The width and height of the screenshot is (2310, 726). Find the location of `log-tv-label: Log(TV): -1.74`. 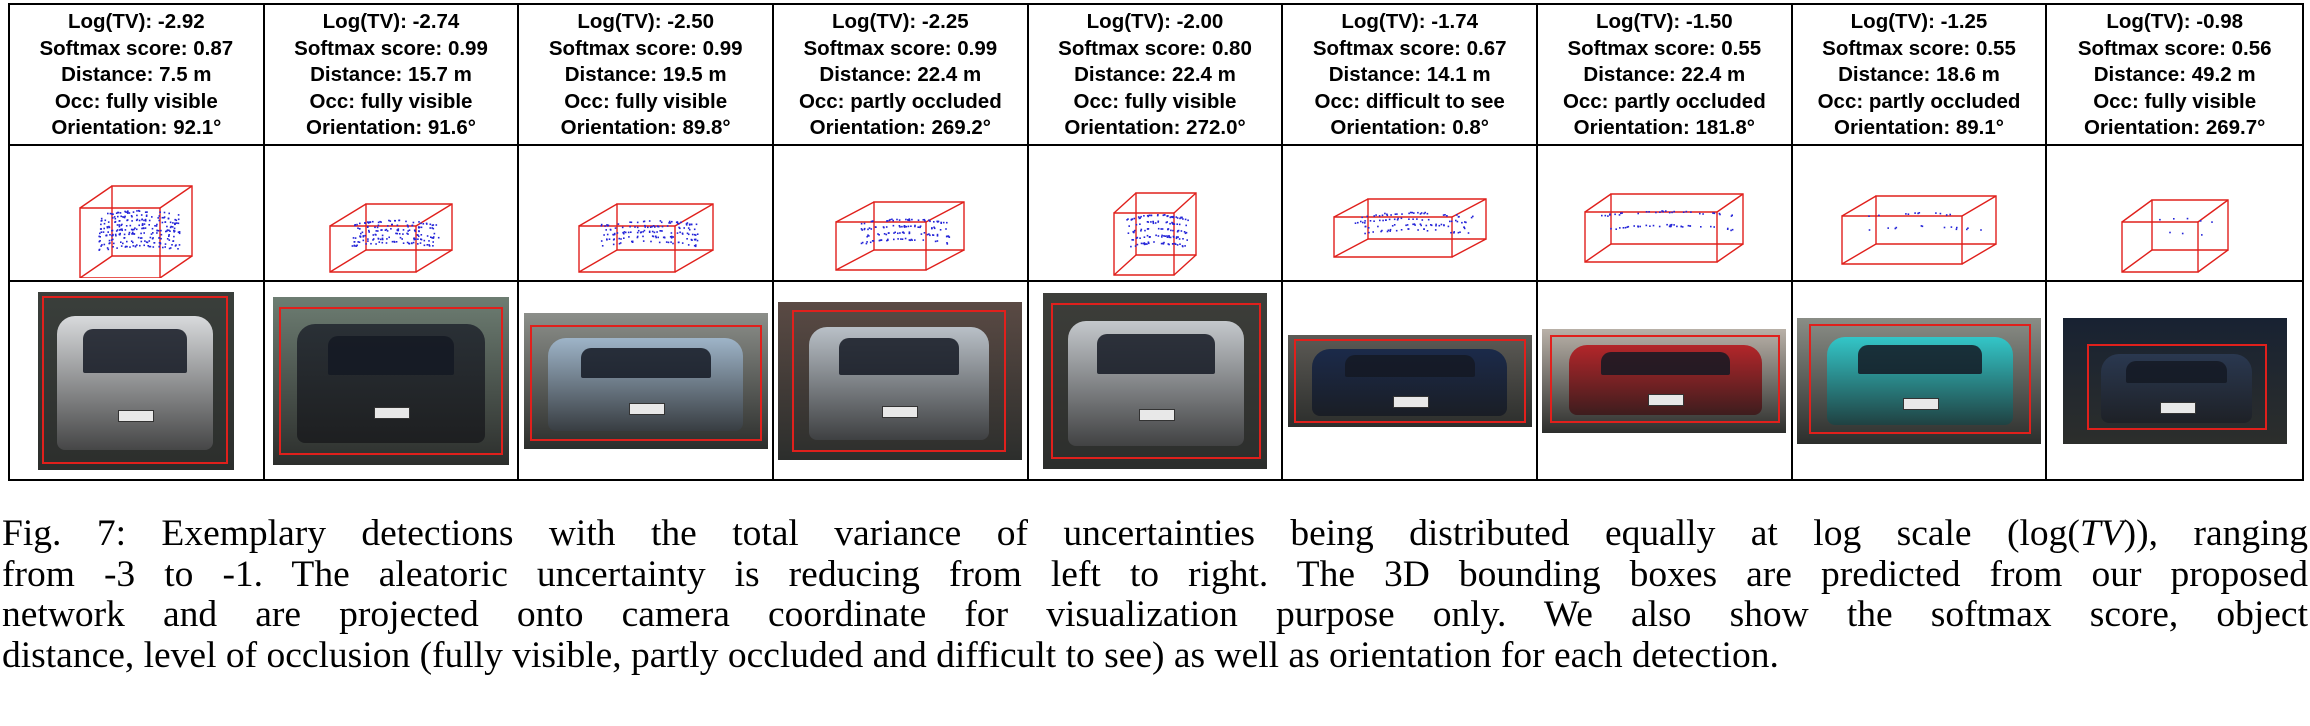

log-tv-label: Log(TV): -1.74 is located at coordinates (1409, 22).